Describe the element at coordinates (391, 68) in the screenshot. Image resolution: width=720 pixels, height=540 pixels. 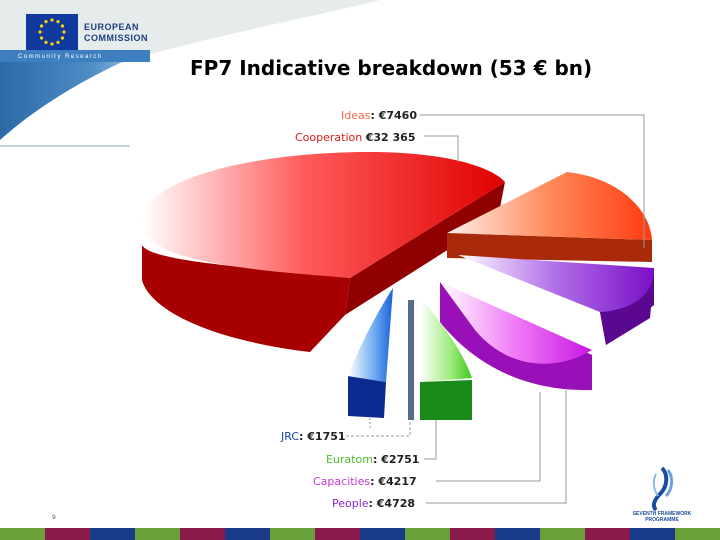
I see `chart-title: FP7 Indicative breakdown (53 € bn)` at that location.